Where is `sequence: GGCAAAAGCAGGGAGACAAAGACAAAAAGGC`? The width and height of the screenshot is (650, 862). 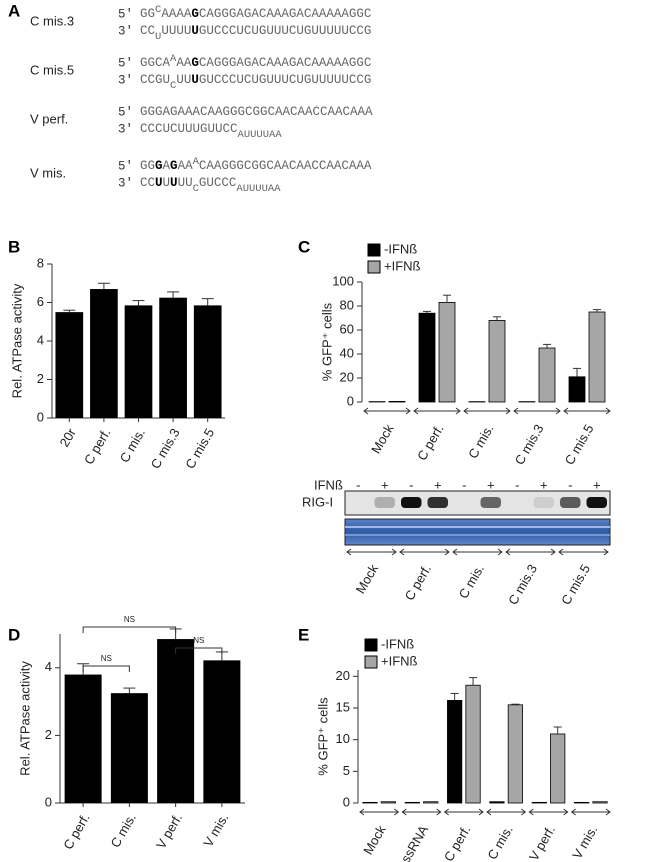 sequence: GGCAAAAGCAGGGAGACAAAGACAAAAAGGC is located at coordinates (255, 13).